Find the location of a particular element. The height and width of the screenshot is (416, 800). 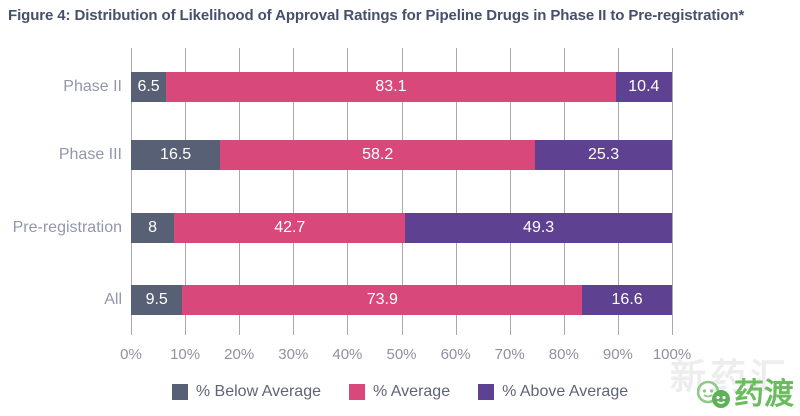

x-tick-label: 40% is located at coordinates (347, 354).